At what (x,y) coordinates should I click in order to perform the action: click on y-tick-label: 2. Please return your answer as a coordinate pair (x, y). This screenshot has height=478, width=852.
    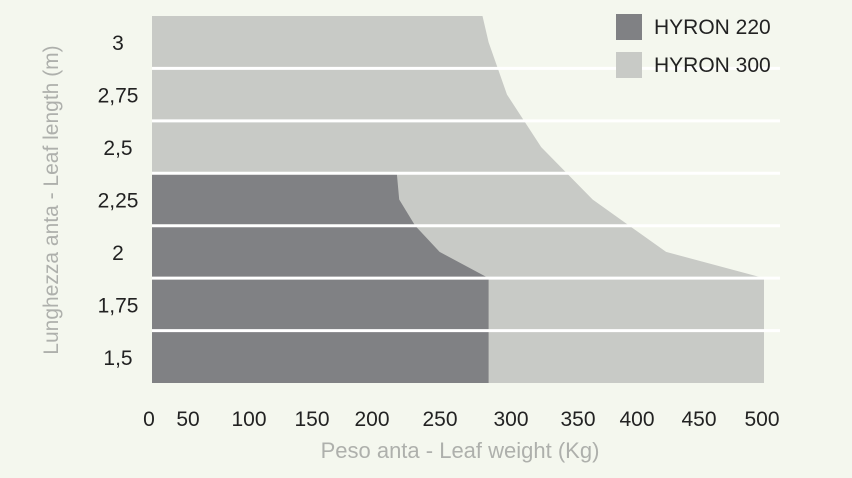
    Looking at the image, I should click on (118, 253).